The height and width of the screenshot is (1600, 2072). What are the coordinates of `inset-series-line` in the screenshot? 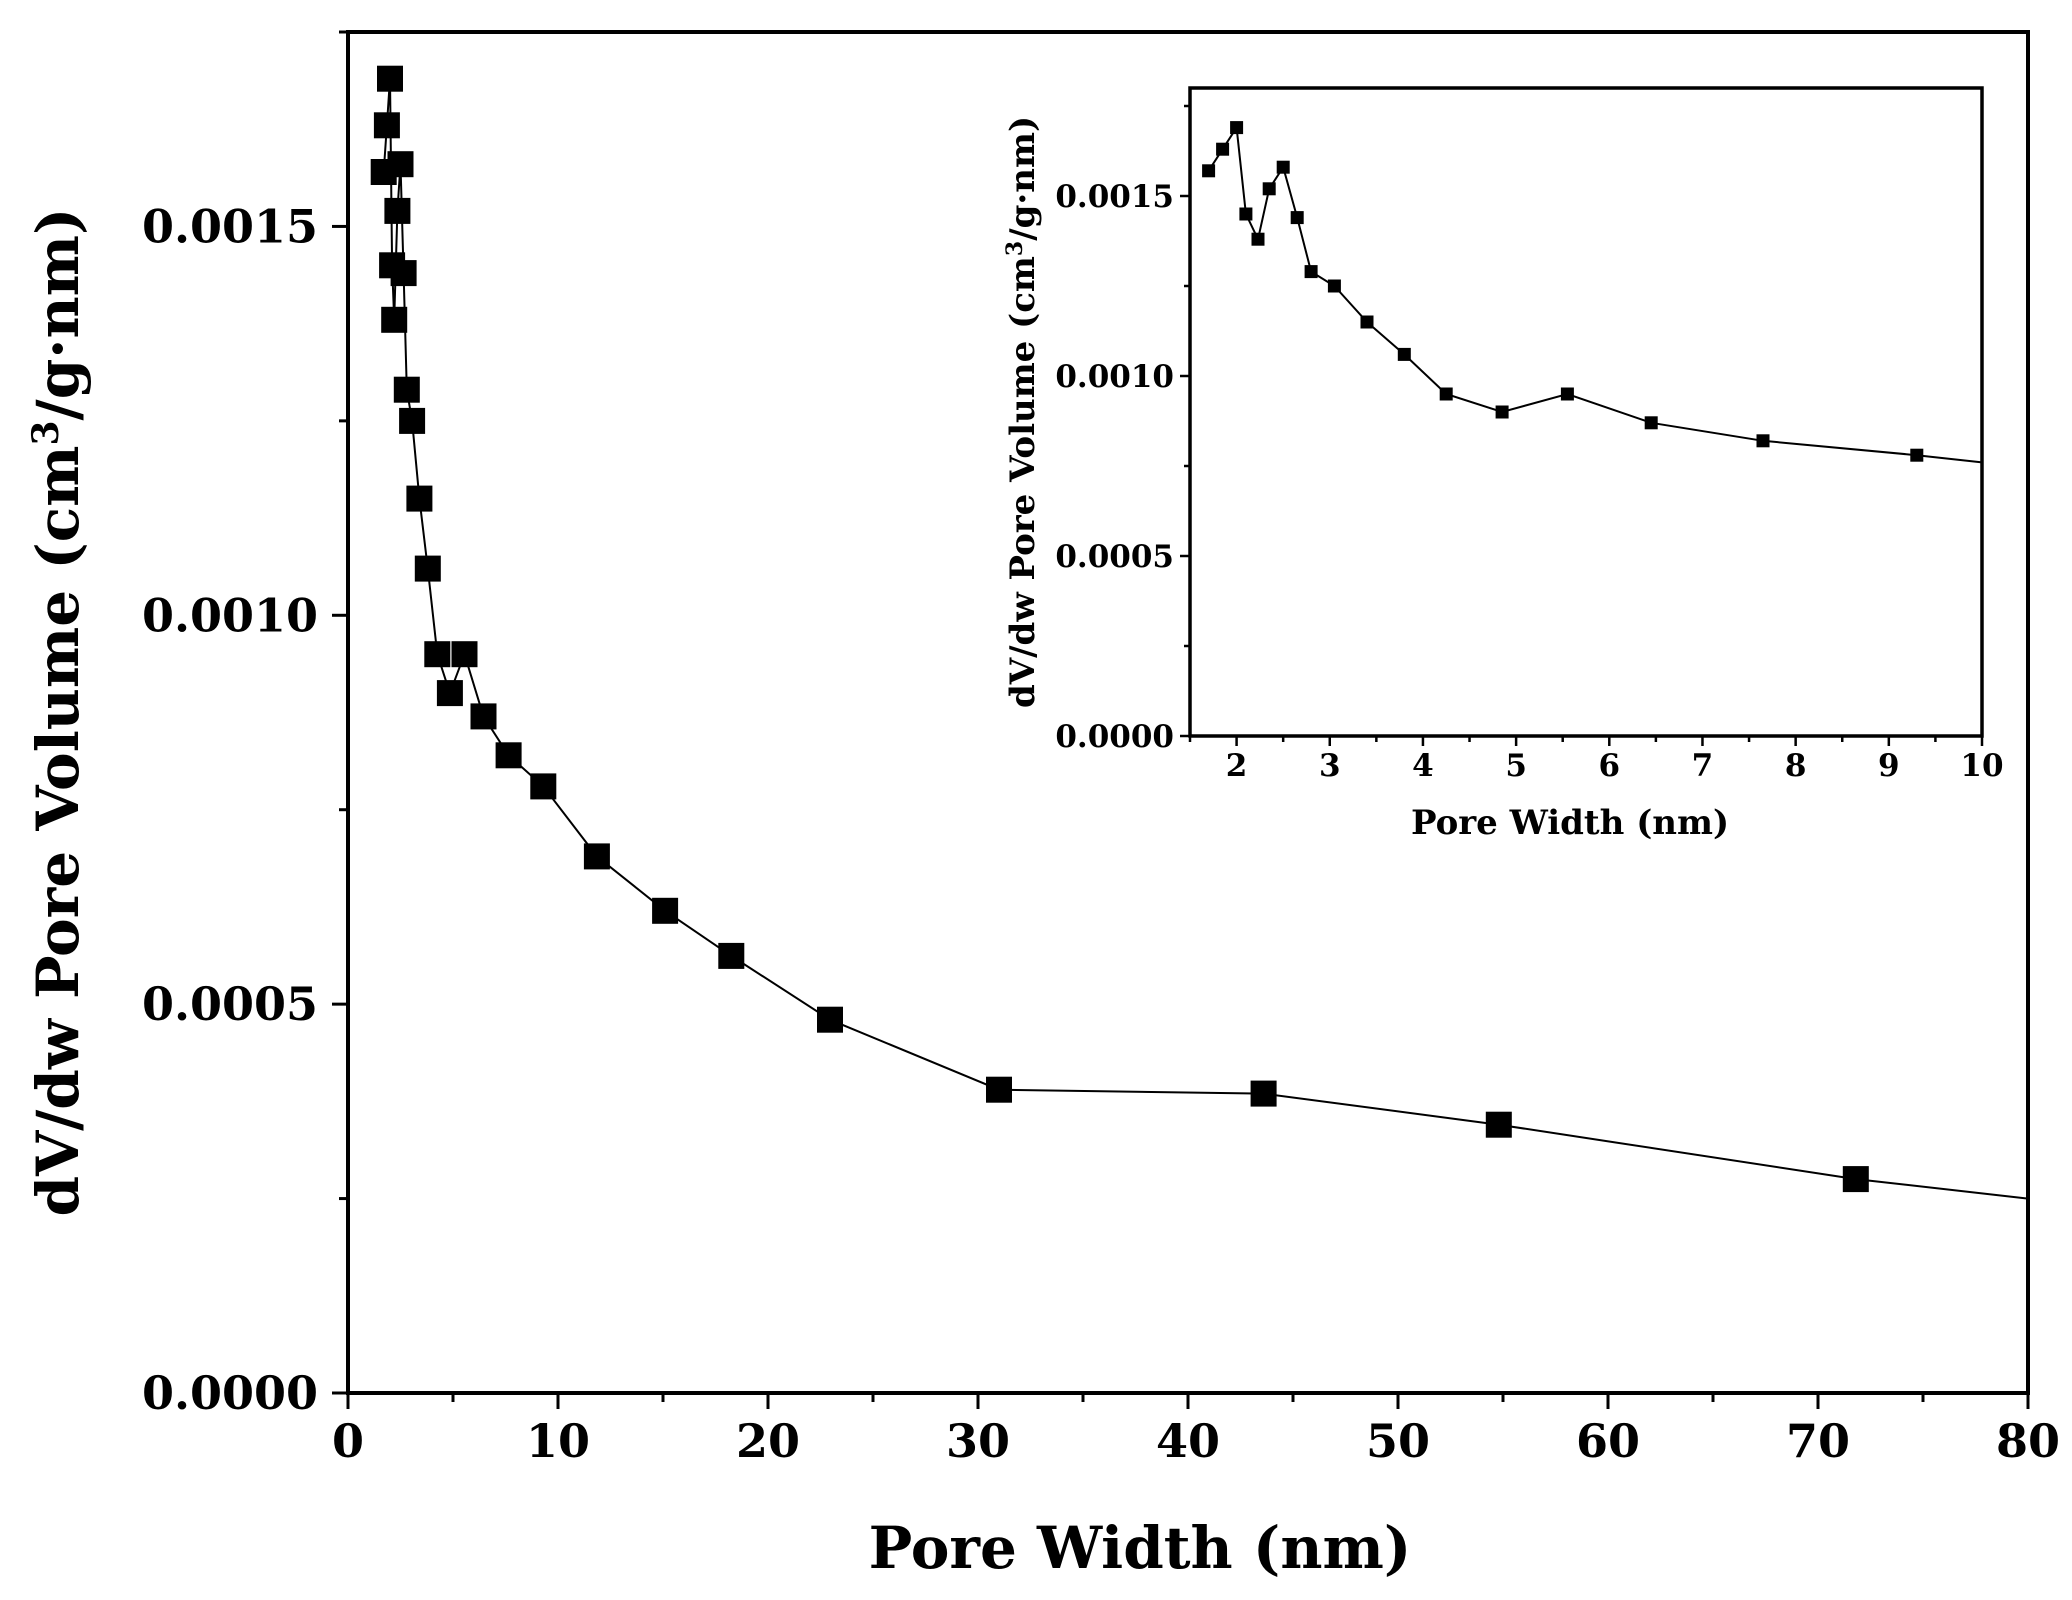 It's located at (1595, 294).